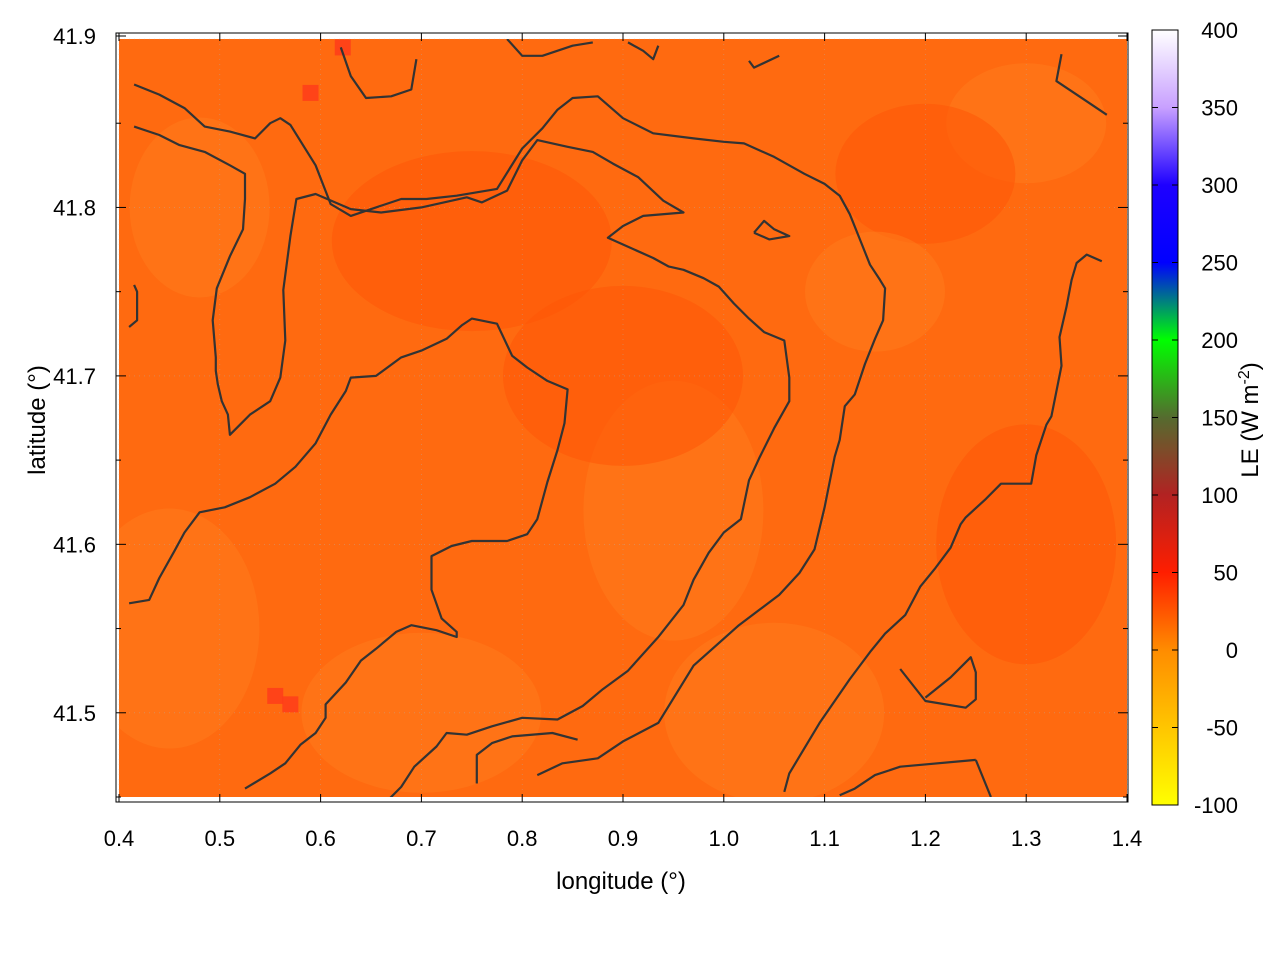 The image size is (1280, 960). Describe the element at coordinates (925, 838) in the screenshot. I see `x-tick-label: 1.2` at that location.